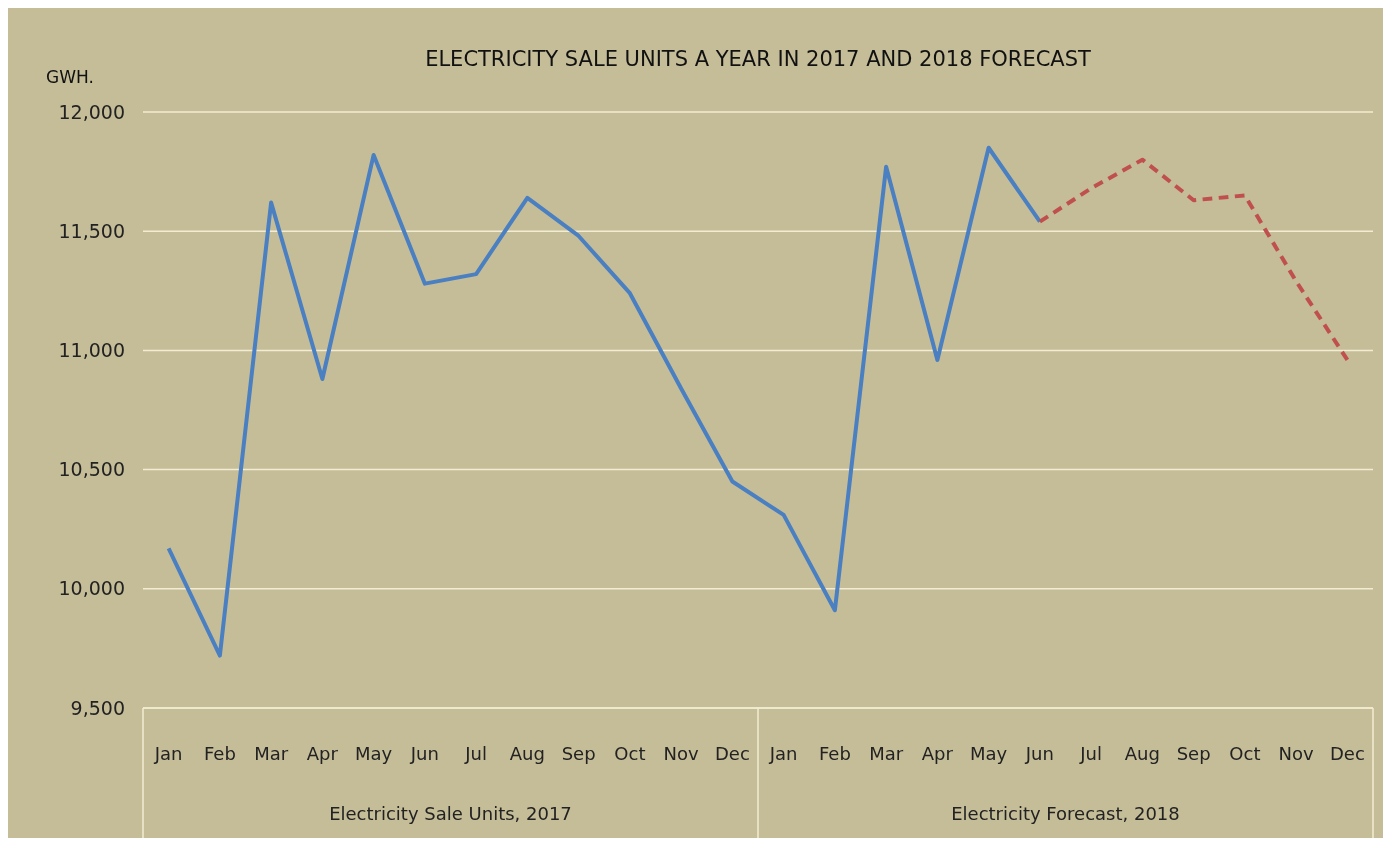  Describe the element at coordinates (1065, 813) in the screenshot. I see `text: Electricity Forecast, 2018` at that location.